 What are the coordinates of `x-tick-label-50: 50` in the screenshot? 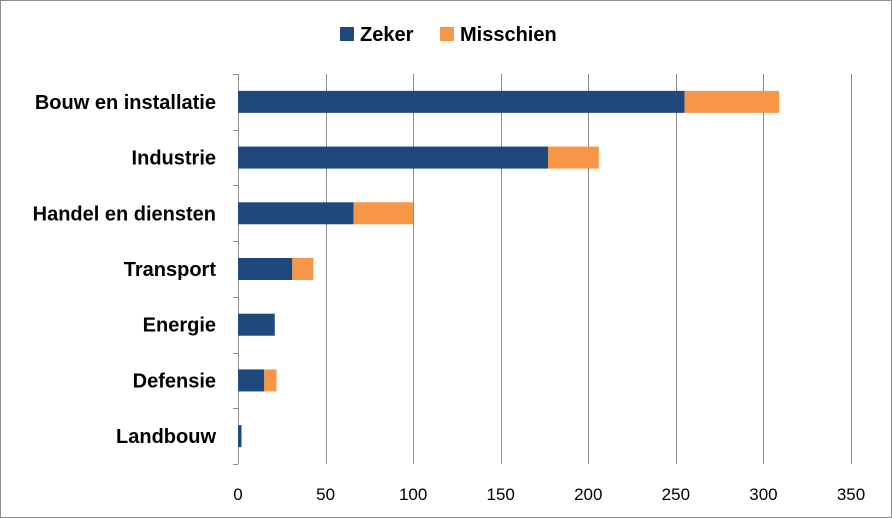 It's located at (325, 494).